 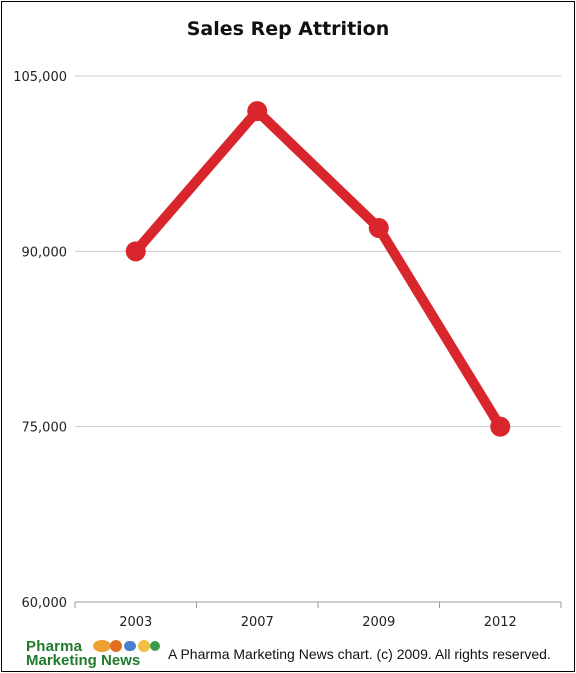 What do you see at coordinates (40, 77) in the screenshot?
I see `y-tick-label: 105,000` at bounding box center [40, 77].